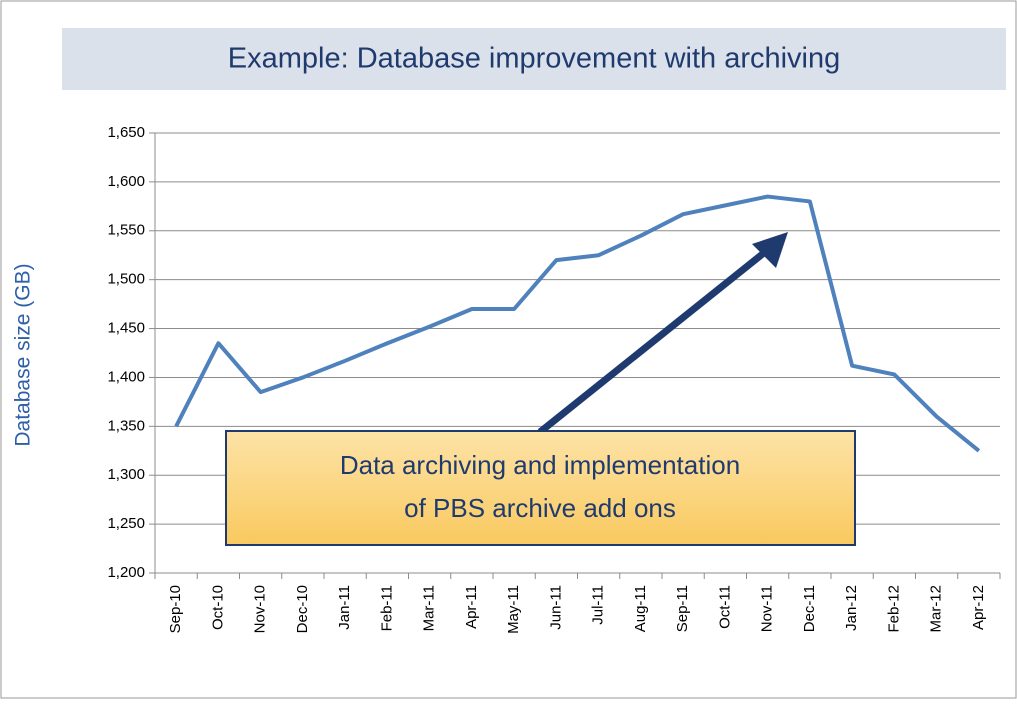 The image size is (1017, 704). I want to click on title-band, so click(534, 59).